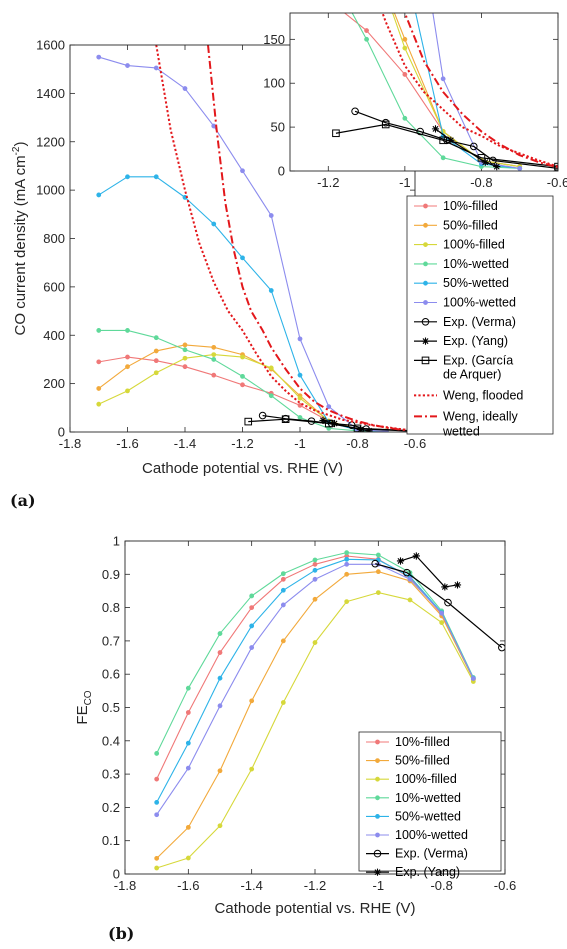 The width and height of the screenshot is (567, 949). I want to click on b-y-tick-label: 0.2, so click(111, 807).